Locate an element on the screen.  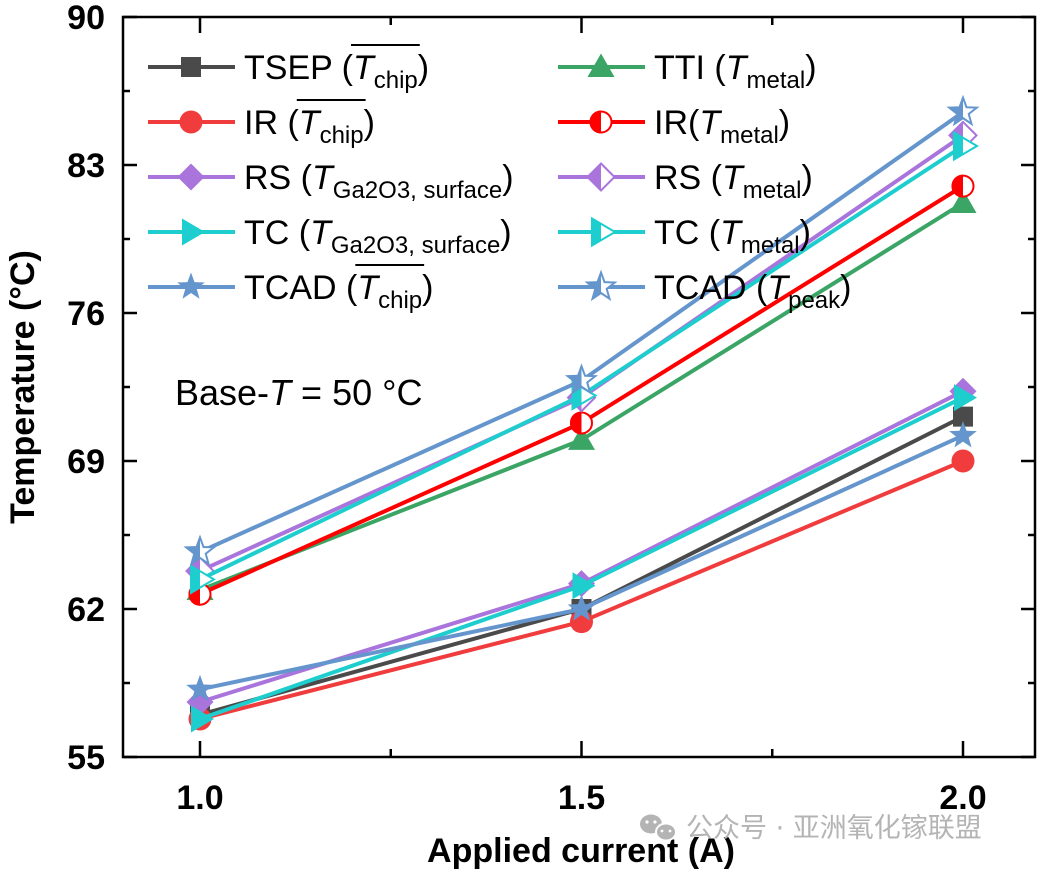
legend-label: TCAD (Tpeak) is located at coordinates (752, 291).